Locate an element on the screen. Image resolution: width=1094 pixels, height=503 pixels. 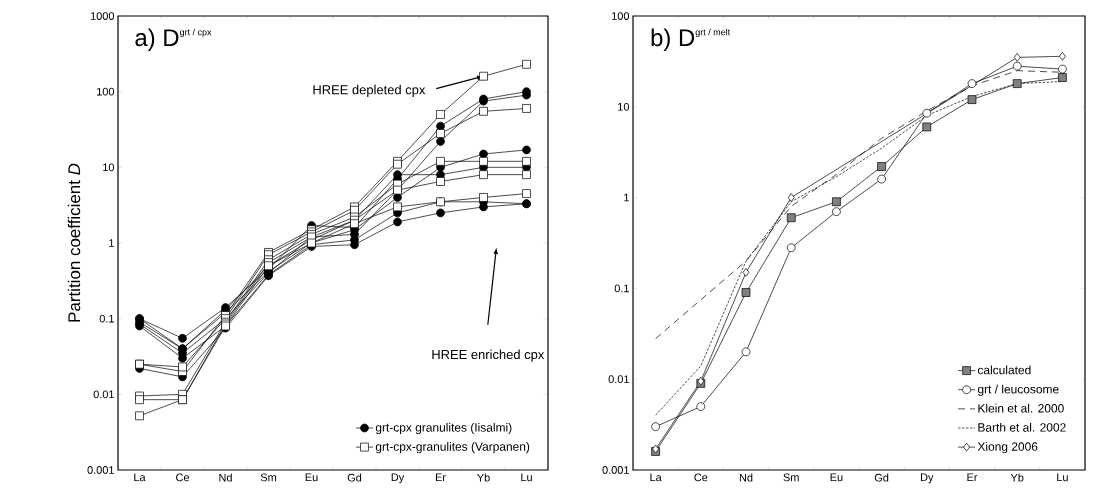
text: $\mbox{a) D}^{\mbox{\small grt / cpx}}$ is located at coordinates (173, 39).